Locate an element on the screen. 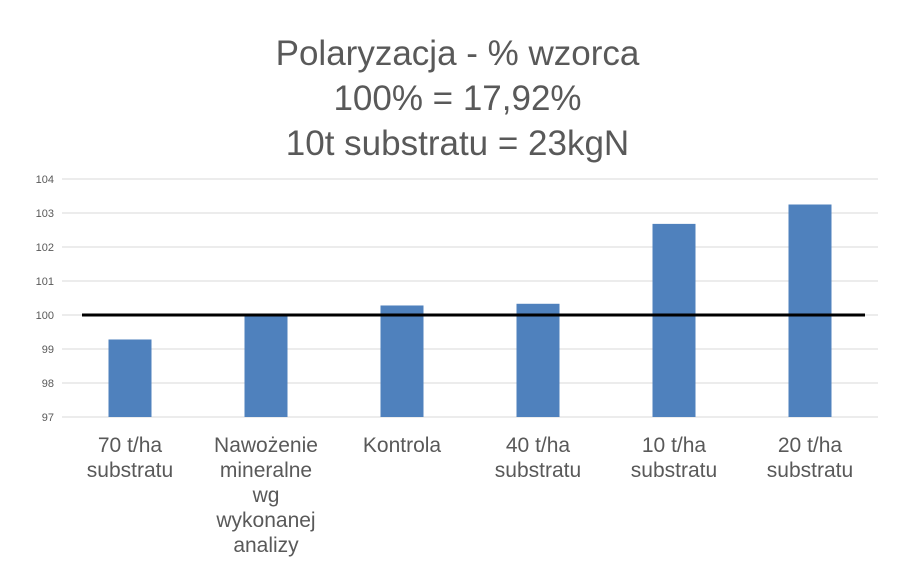 This screenshot has height=580, width=915. x-category-label: Nawożenie mineralne wg wykonanej analizy is located at coordinates (266, 495).